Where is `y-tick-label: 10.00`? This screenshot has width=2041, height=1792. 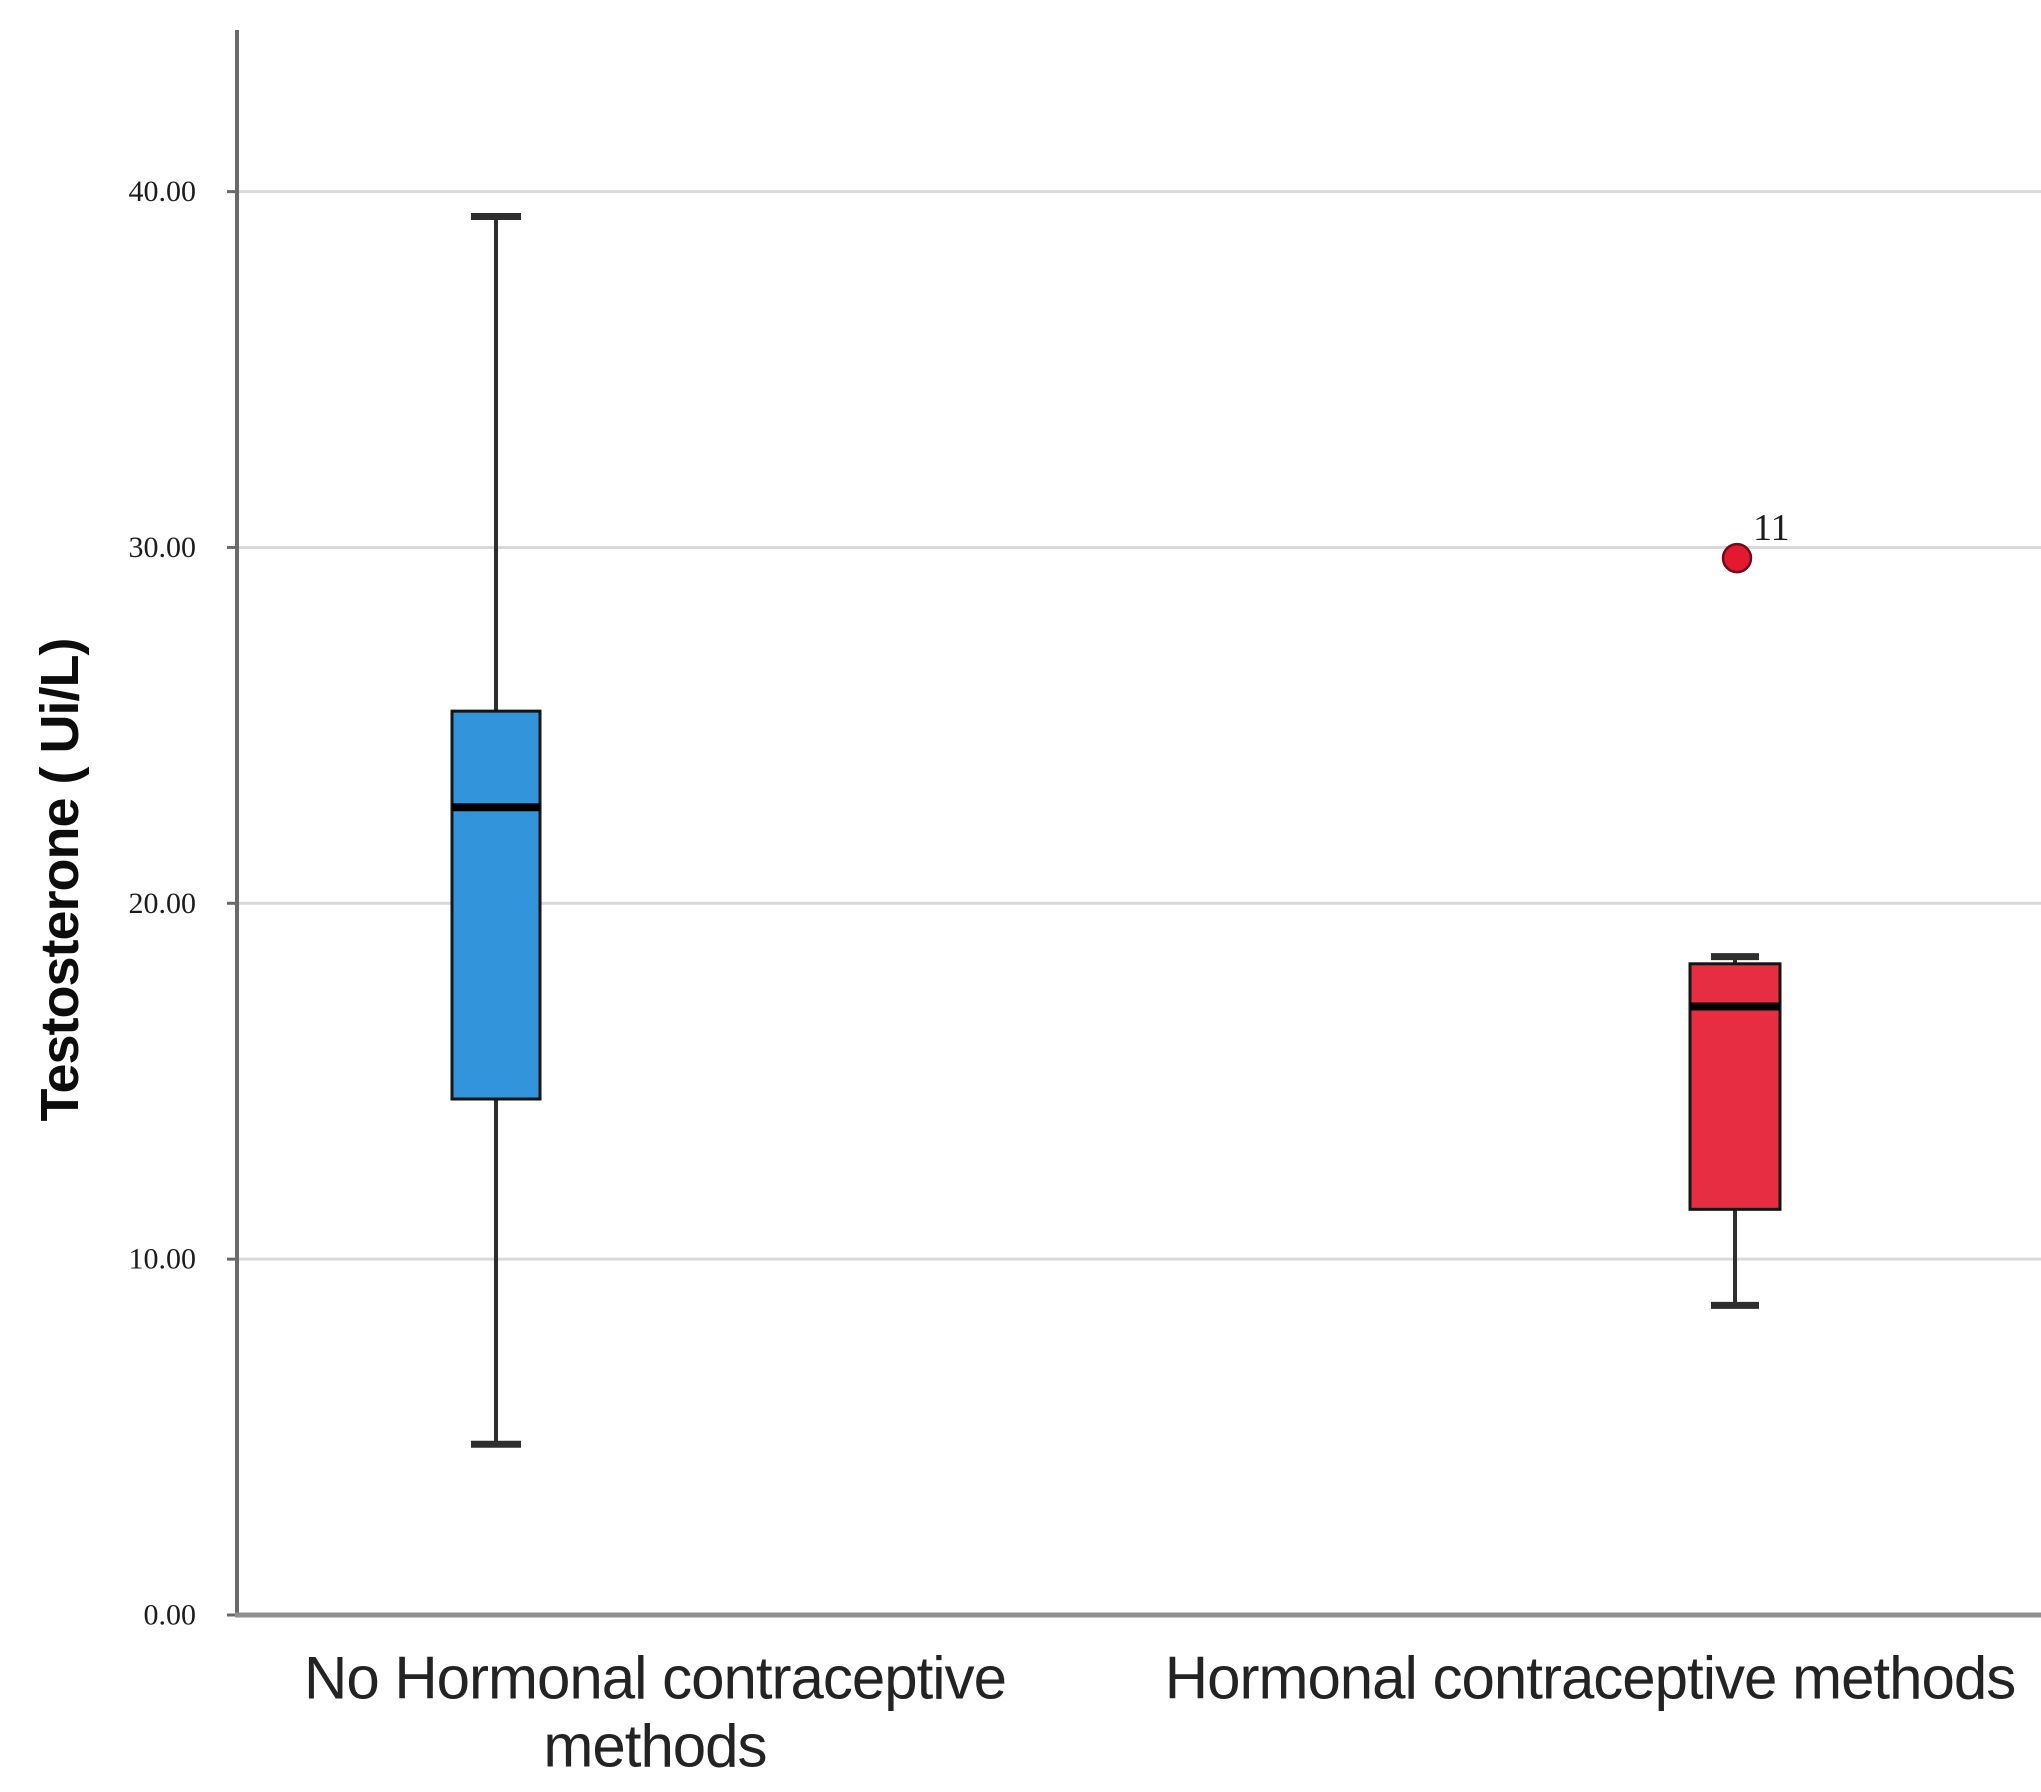
y-tick-label: 10.00 is located at coordinates (163, 1259).